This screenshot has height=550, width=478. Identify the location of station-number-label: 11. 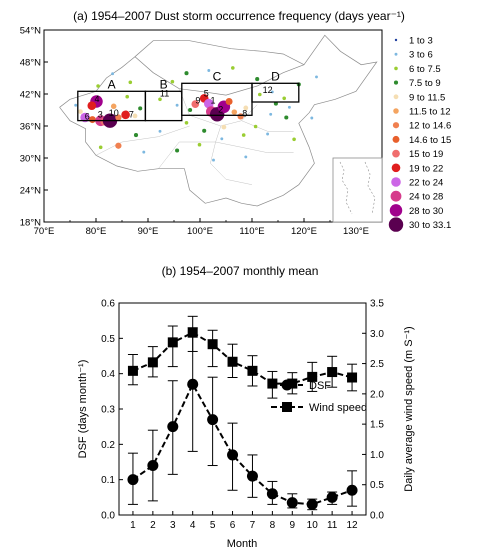
(164, 94).